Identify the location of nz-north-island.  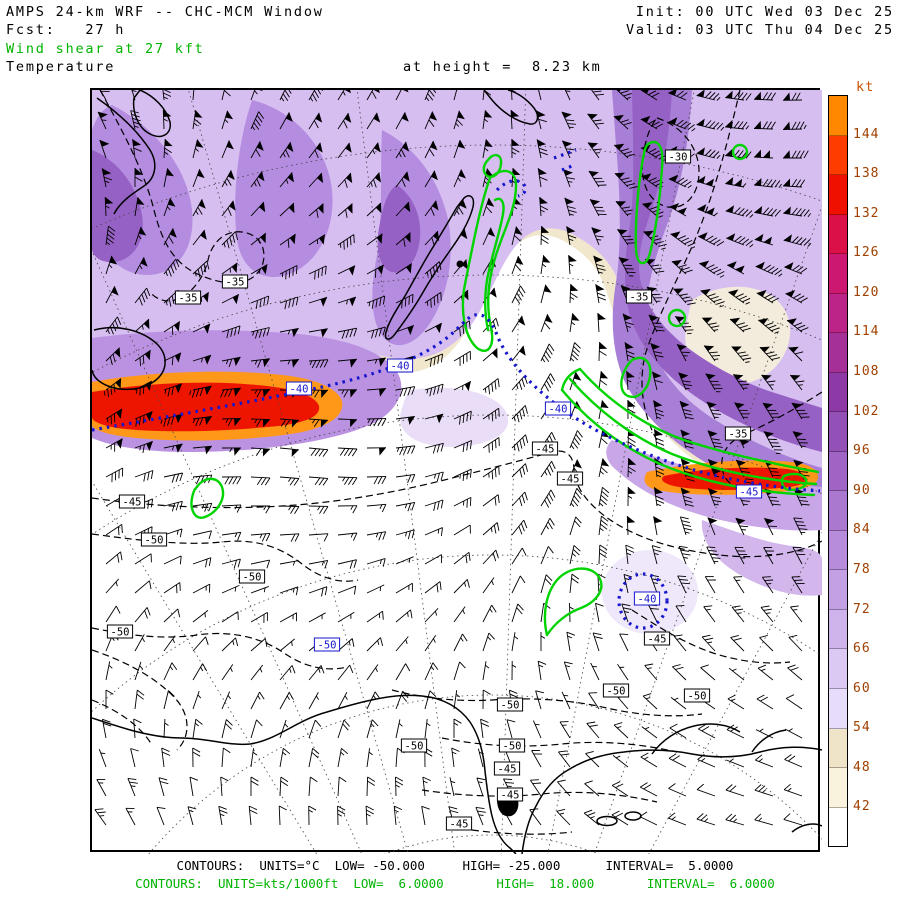
(511, 107).